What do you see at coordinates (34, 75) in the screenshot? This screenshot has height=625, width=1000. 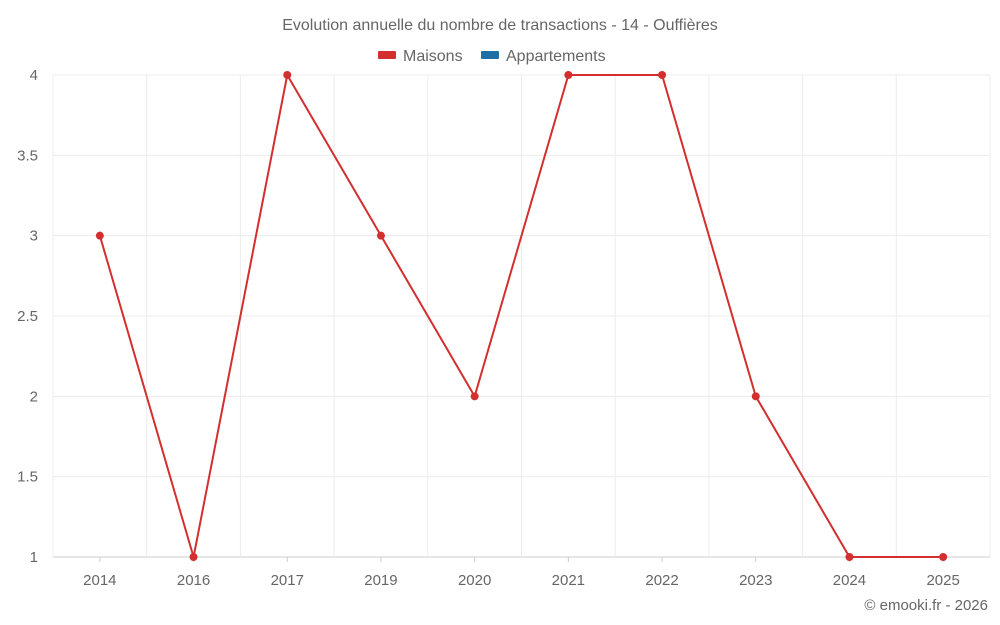 I see `y-tick-label: 4` at bounding box center [34, 75].